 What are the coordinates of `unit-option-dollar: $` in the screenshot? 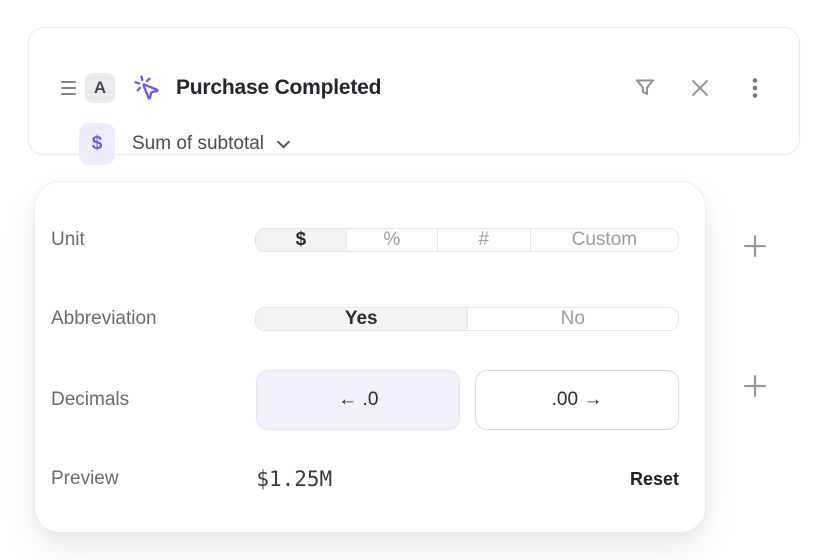 It's located at (301, 239).